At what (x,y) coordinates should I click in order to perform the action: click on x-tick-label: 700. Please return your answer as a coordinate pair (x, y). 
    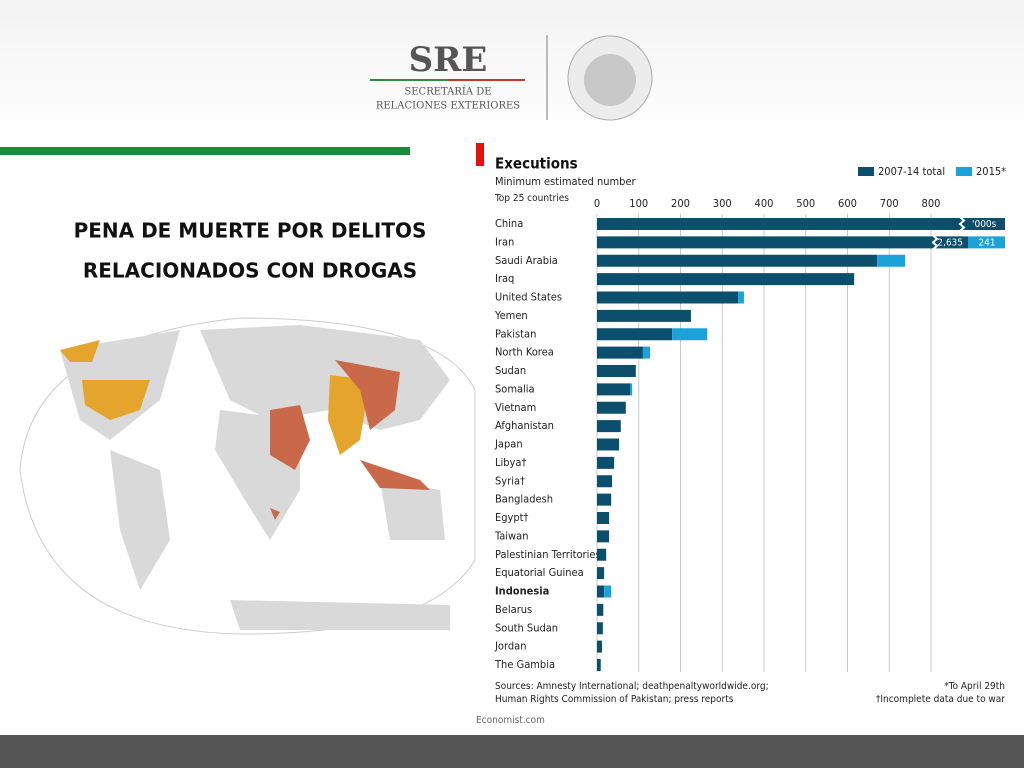
    Looking at the image, I should click on (889, 203).